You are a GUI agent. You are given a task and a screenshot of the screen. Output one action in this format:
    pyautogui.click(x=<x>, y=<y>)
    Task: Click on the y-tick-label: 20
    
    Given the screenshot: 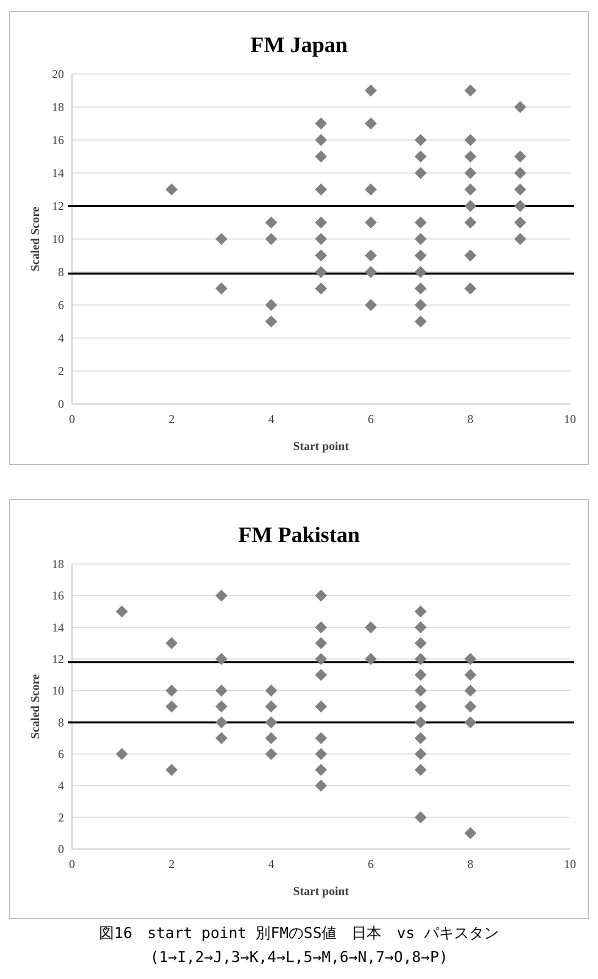 What is the action you would take?
    pyautogui.click(x=58, y=74)
    